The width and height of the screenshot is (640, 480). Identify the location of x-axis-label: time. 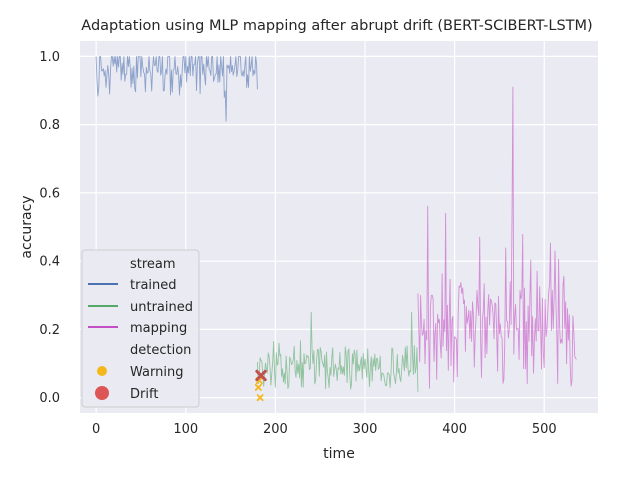
(339, 454).